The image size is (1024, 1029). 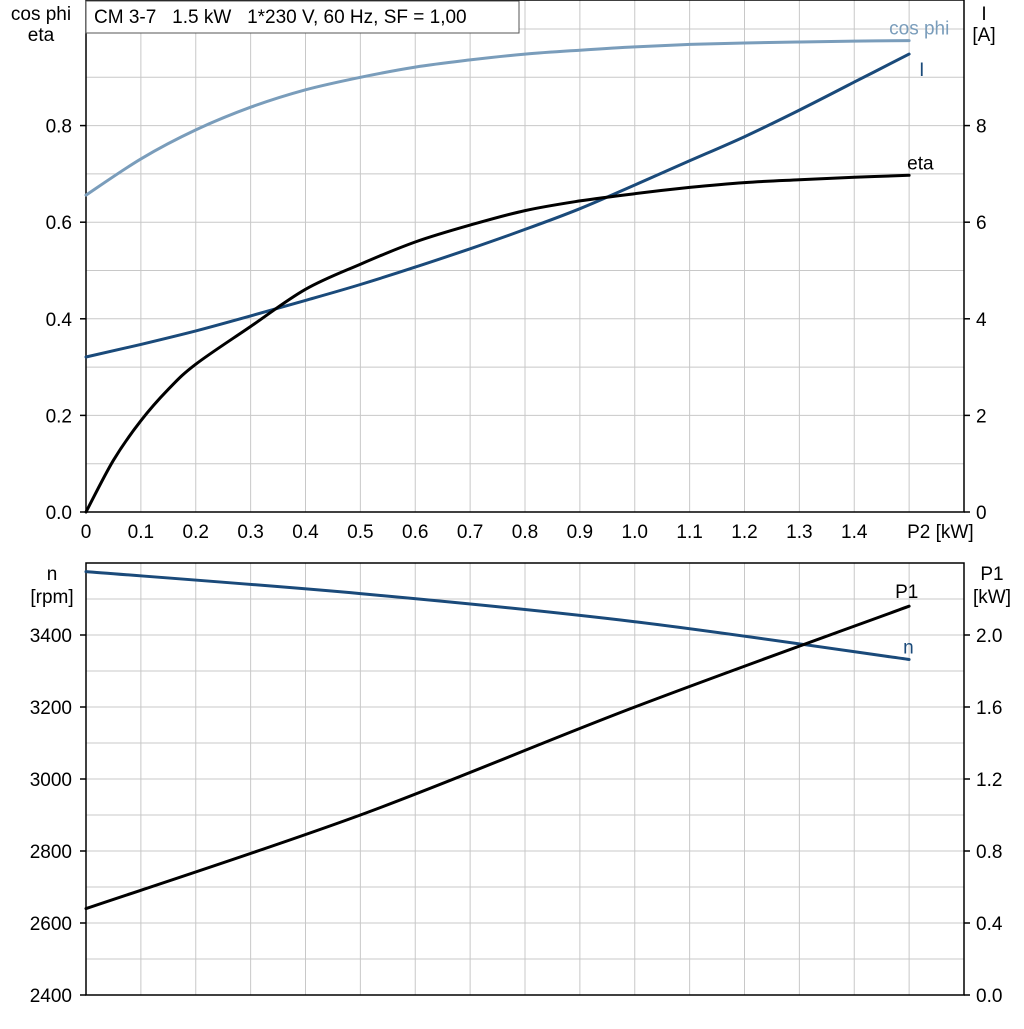 I want to click on chart-title: CM 3-7 1.5 kW 1*230 V, 60 Hz, SF = 1,00, so click(x=280, y=17).